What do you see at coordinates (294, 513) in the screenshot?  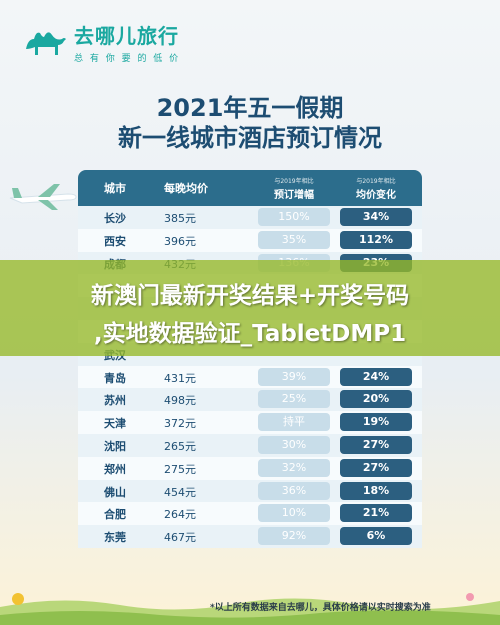 I see `growth-cell: 10%` at bounding box center [294, 513].